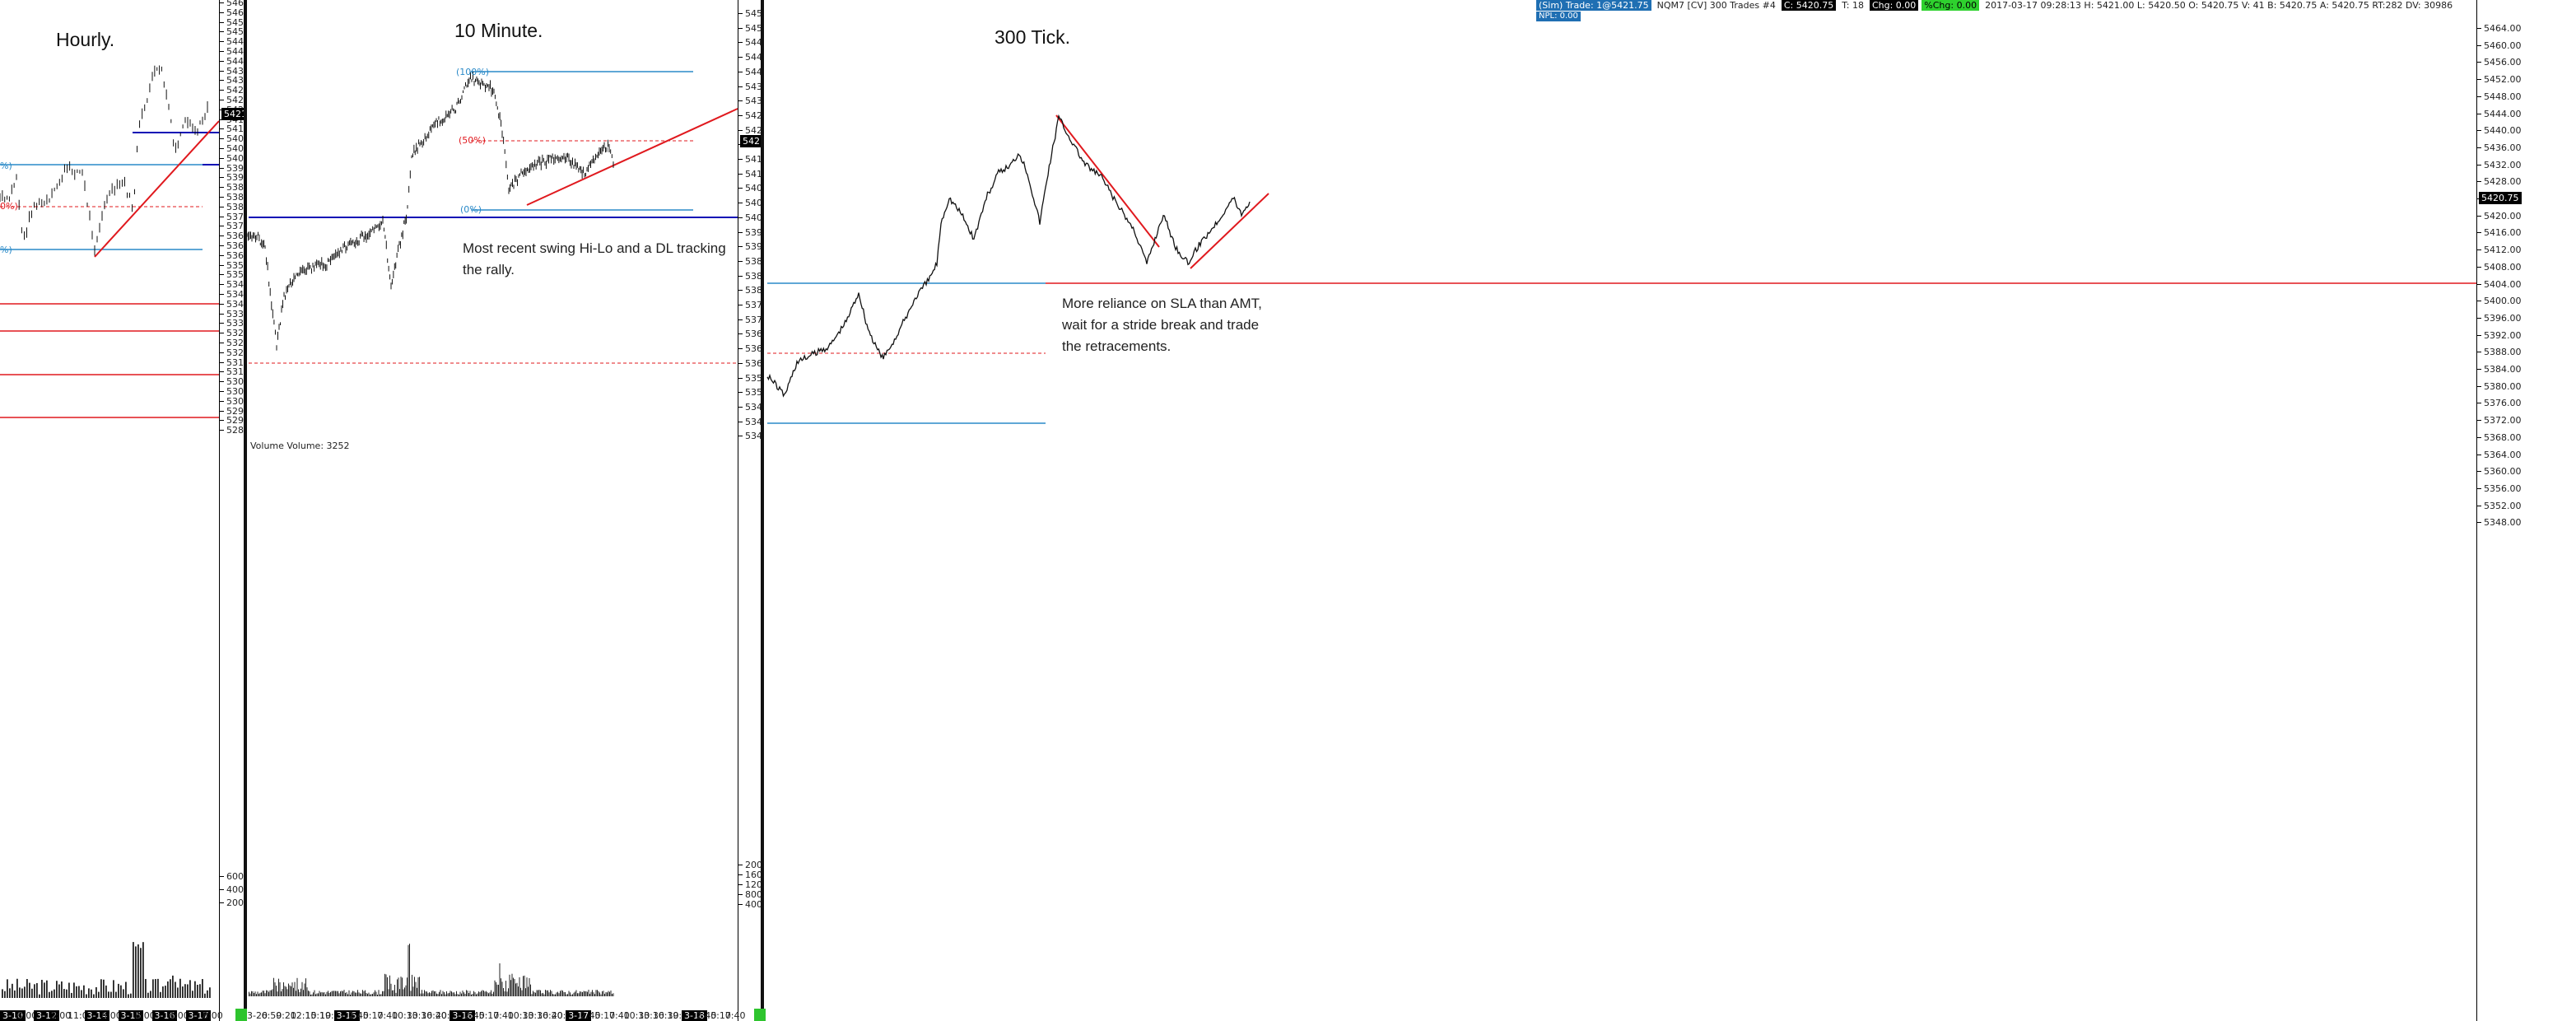 Image resolution: width=2576 pixels, height=1021 pixels. What do you see at coordinates (13, 1015) in the screenshot?
I see `time-axis-label: 3-10` at bounding box center [13, 1015].